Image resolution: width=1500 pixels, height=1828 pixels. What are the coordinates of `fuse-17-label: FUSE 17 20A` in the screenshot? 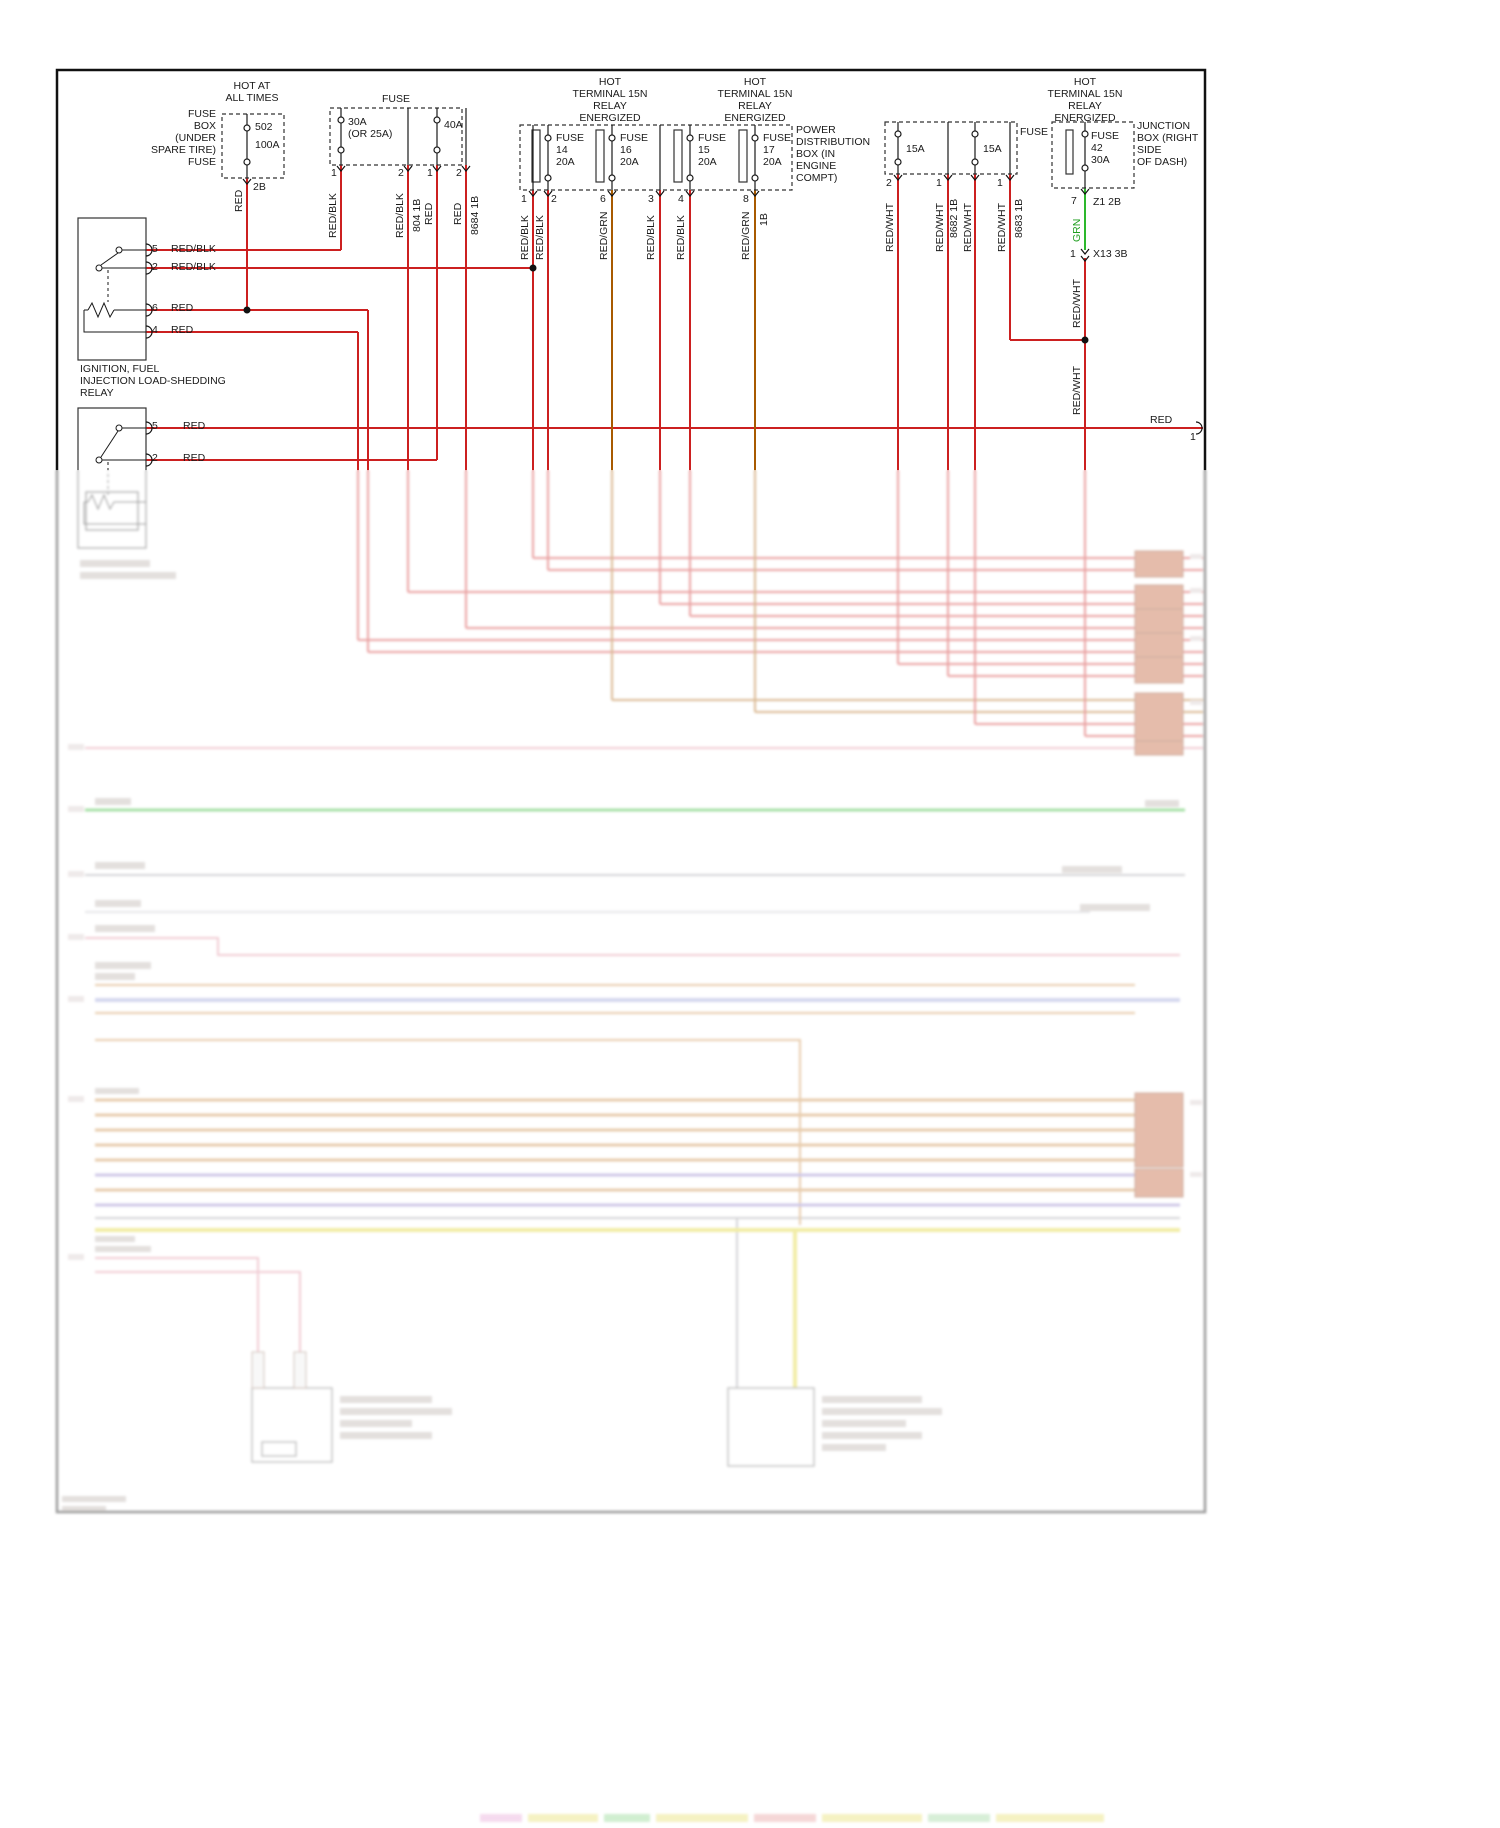 It's located at (777, 150).